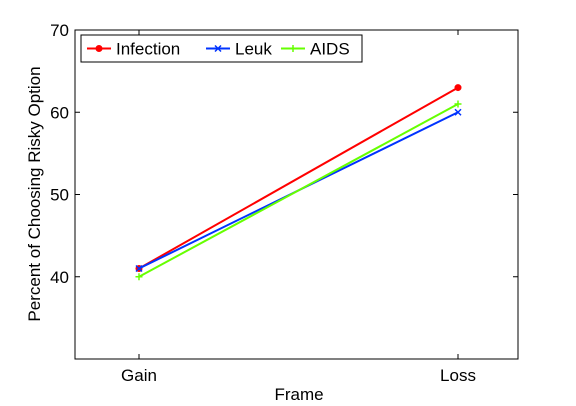 The image size is (576, 406). I want to click on legend-item-leuk: Leuk, so click(239, 49).